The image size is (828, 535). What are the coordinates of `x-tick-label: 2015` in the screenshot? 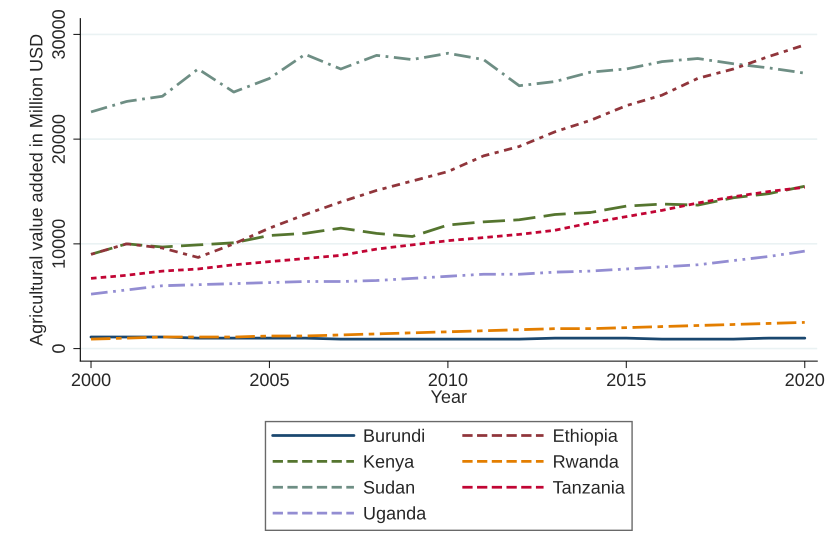 It's located at (626, 379).